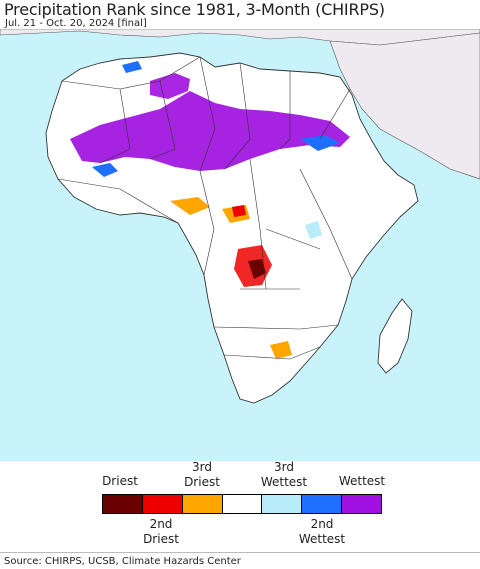  I want to click on third-driest-patch-west, so click(190, 206).